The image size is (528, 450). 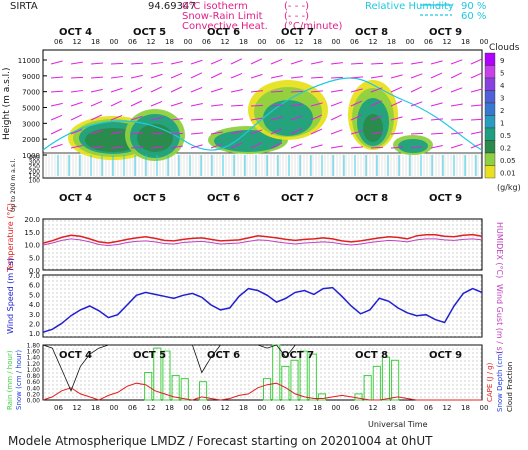 I want to click on height-tick: 5000, so click(x=31, y=109).